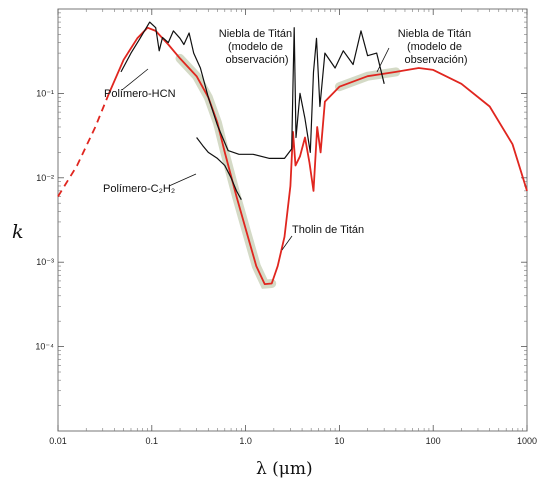  What do you see at coordinates (45, 93) in the screenshot?
I see `y-tick-label: 10⁻¹` at bounding box center [45, 93].